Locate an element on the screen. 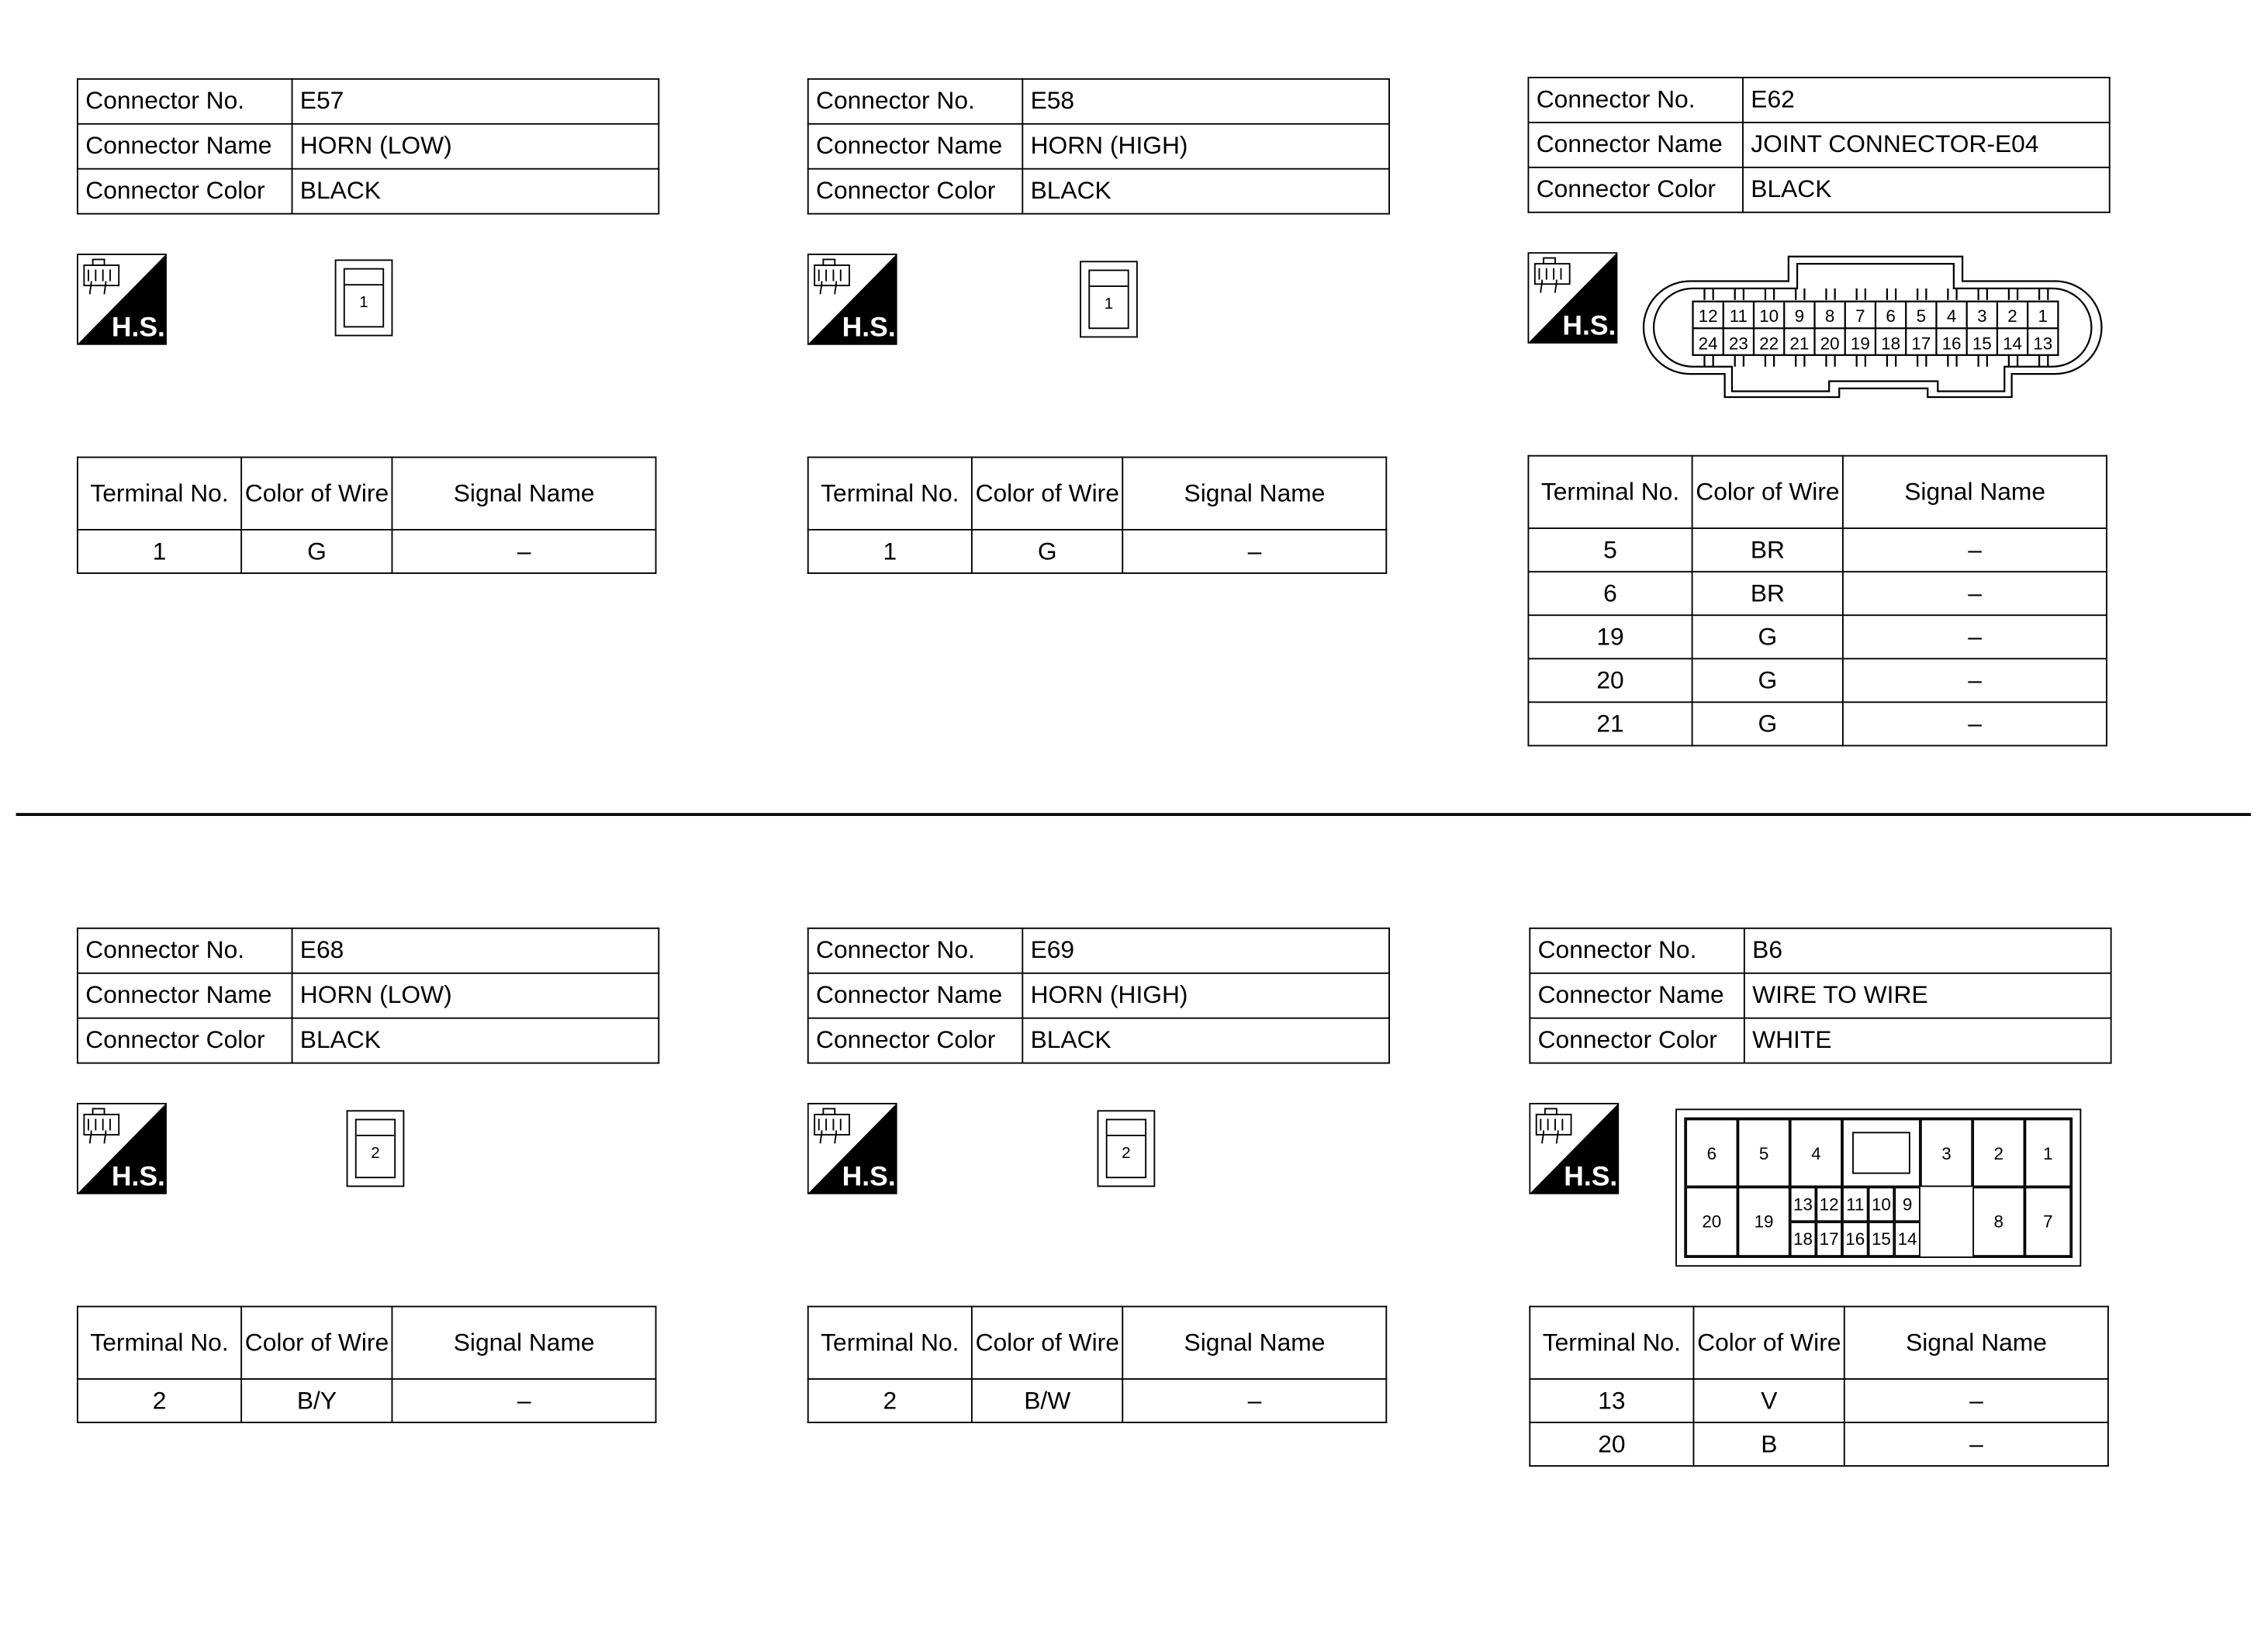 The height and width of the screenshot is (1652, 2261). header-color-of-wire: Color of Wire is located at coordinates (316, 1342).